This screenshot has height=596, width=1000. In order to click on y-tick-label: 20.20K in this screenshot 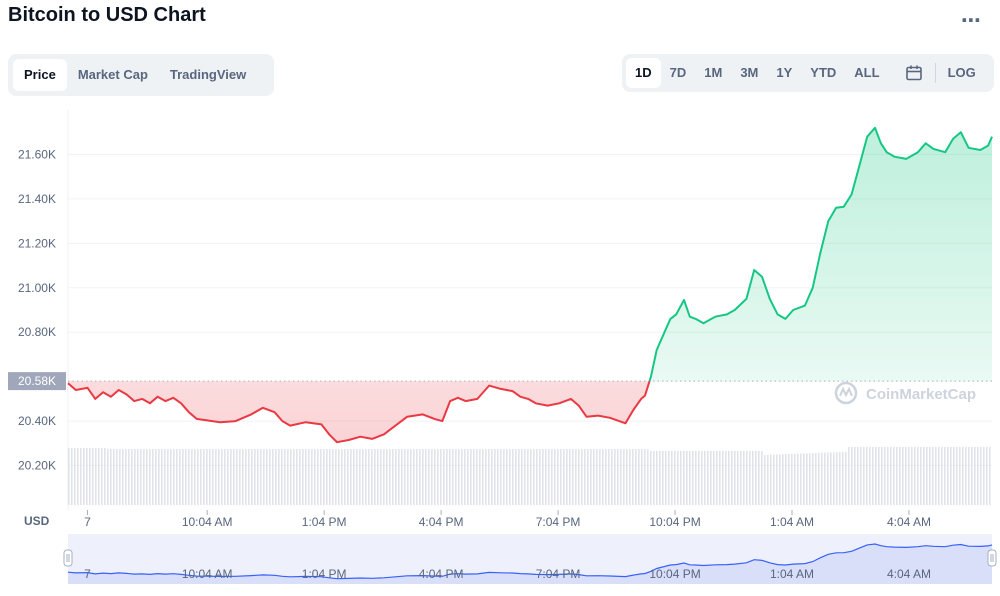, I will do `click(37, 466)`.